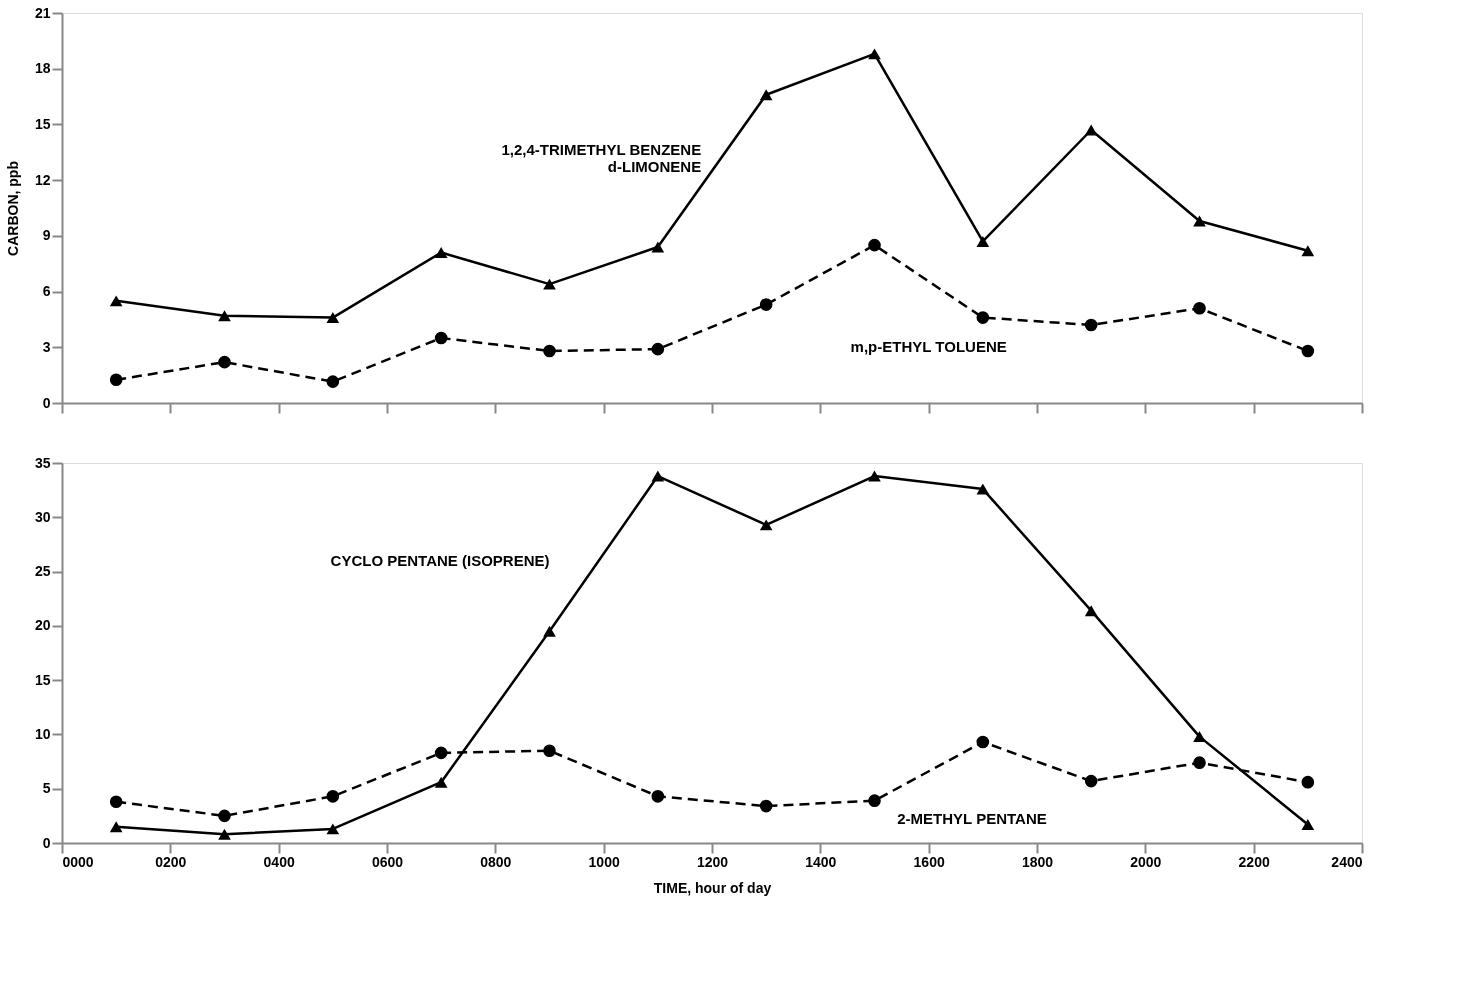  What do you see at coordinates (42, 68) in the screenshot?
I see `y-tick-label: 18` at bounding box center [42, 68].